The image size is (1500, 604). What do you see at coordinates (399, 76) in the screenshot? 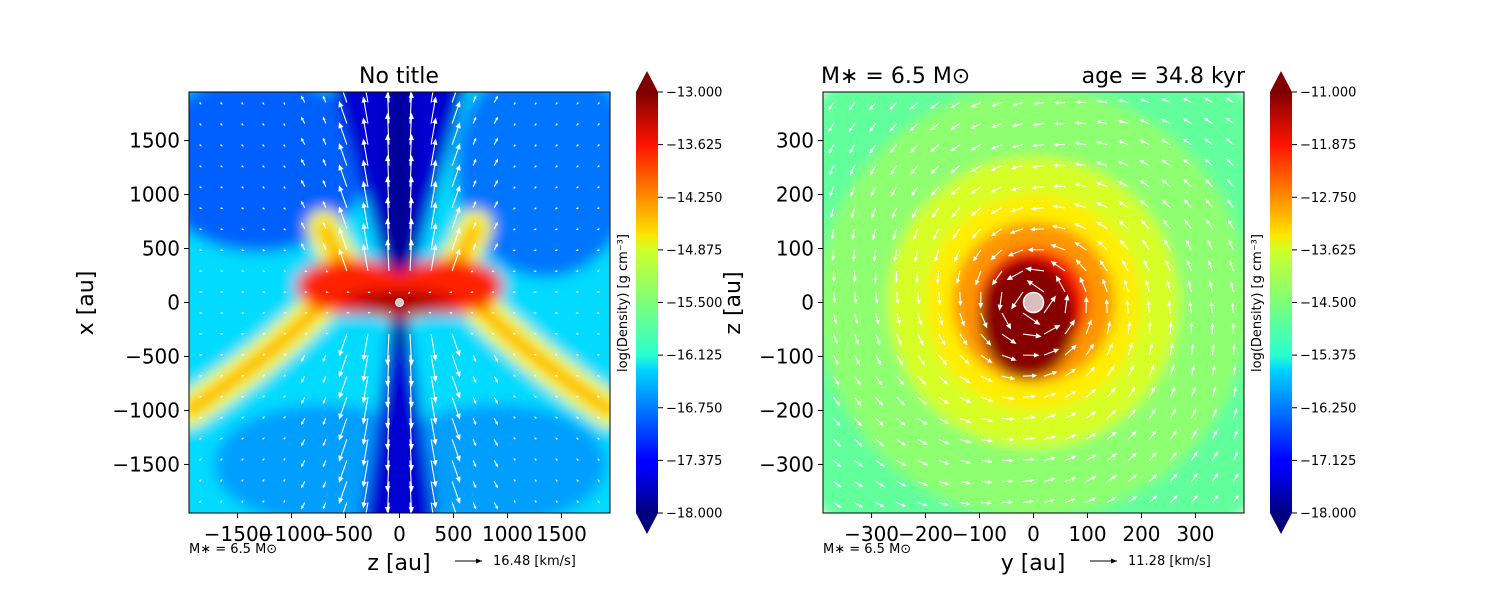
I see `chart-title-left: No title` at bounding box center [399, 76].